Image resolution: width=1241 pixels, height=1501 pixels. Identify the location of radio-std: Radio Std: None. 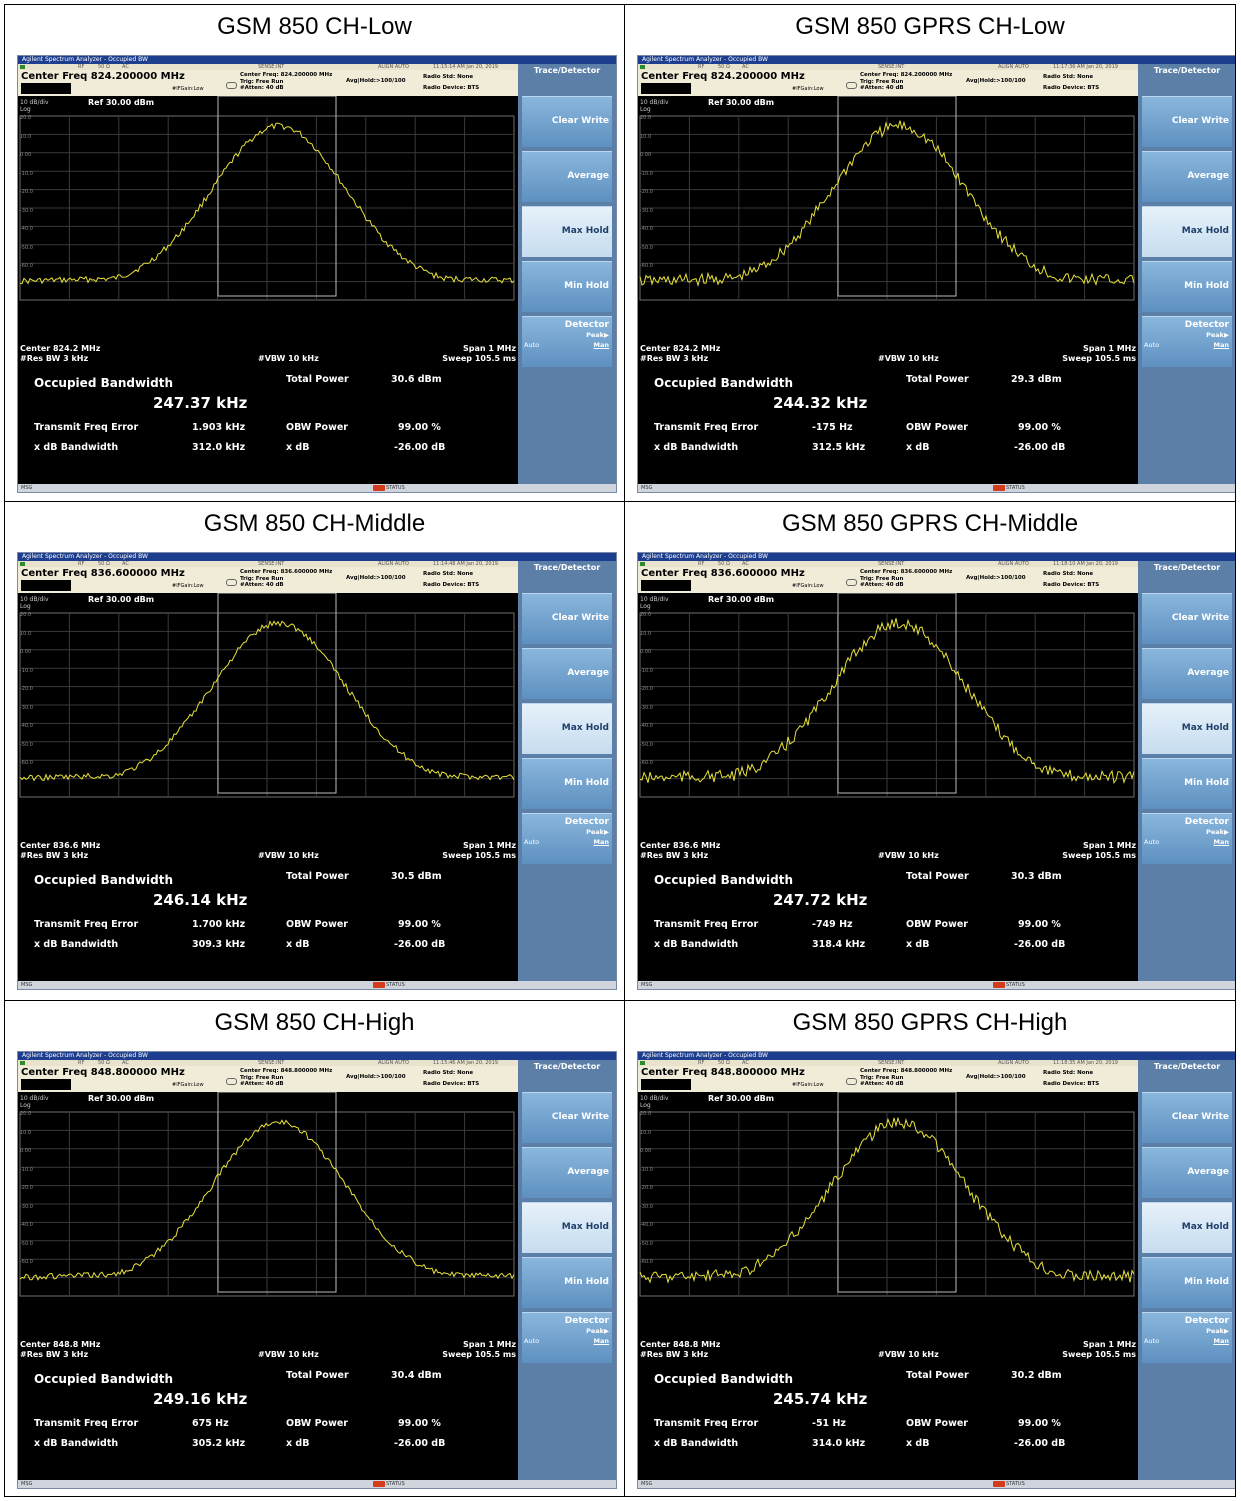
(448, 574).